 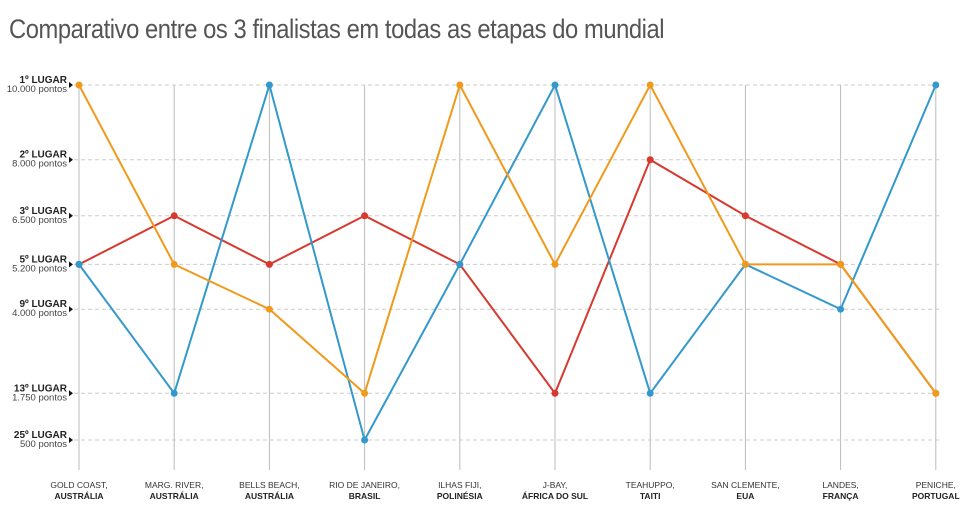 What do you see at coordinates (364, 485) in the screenshot?
I see `x-tick-label-place: RIO DE JANEIRO,` at bounding box center [364, 485].